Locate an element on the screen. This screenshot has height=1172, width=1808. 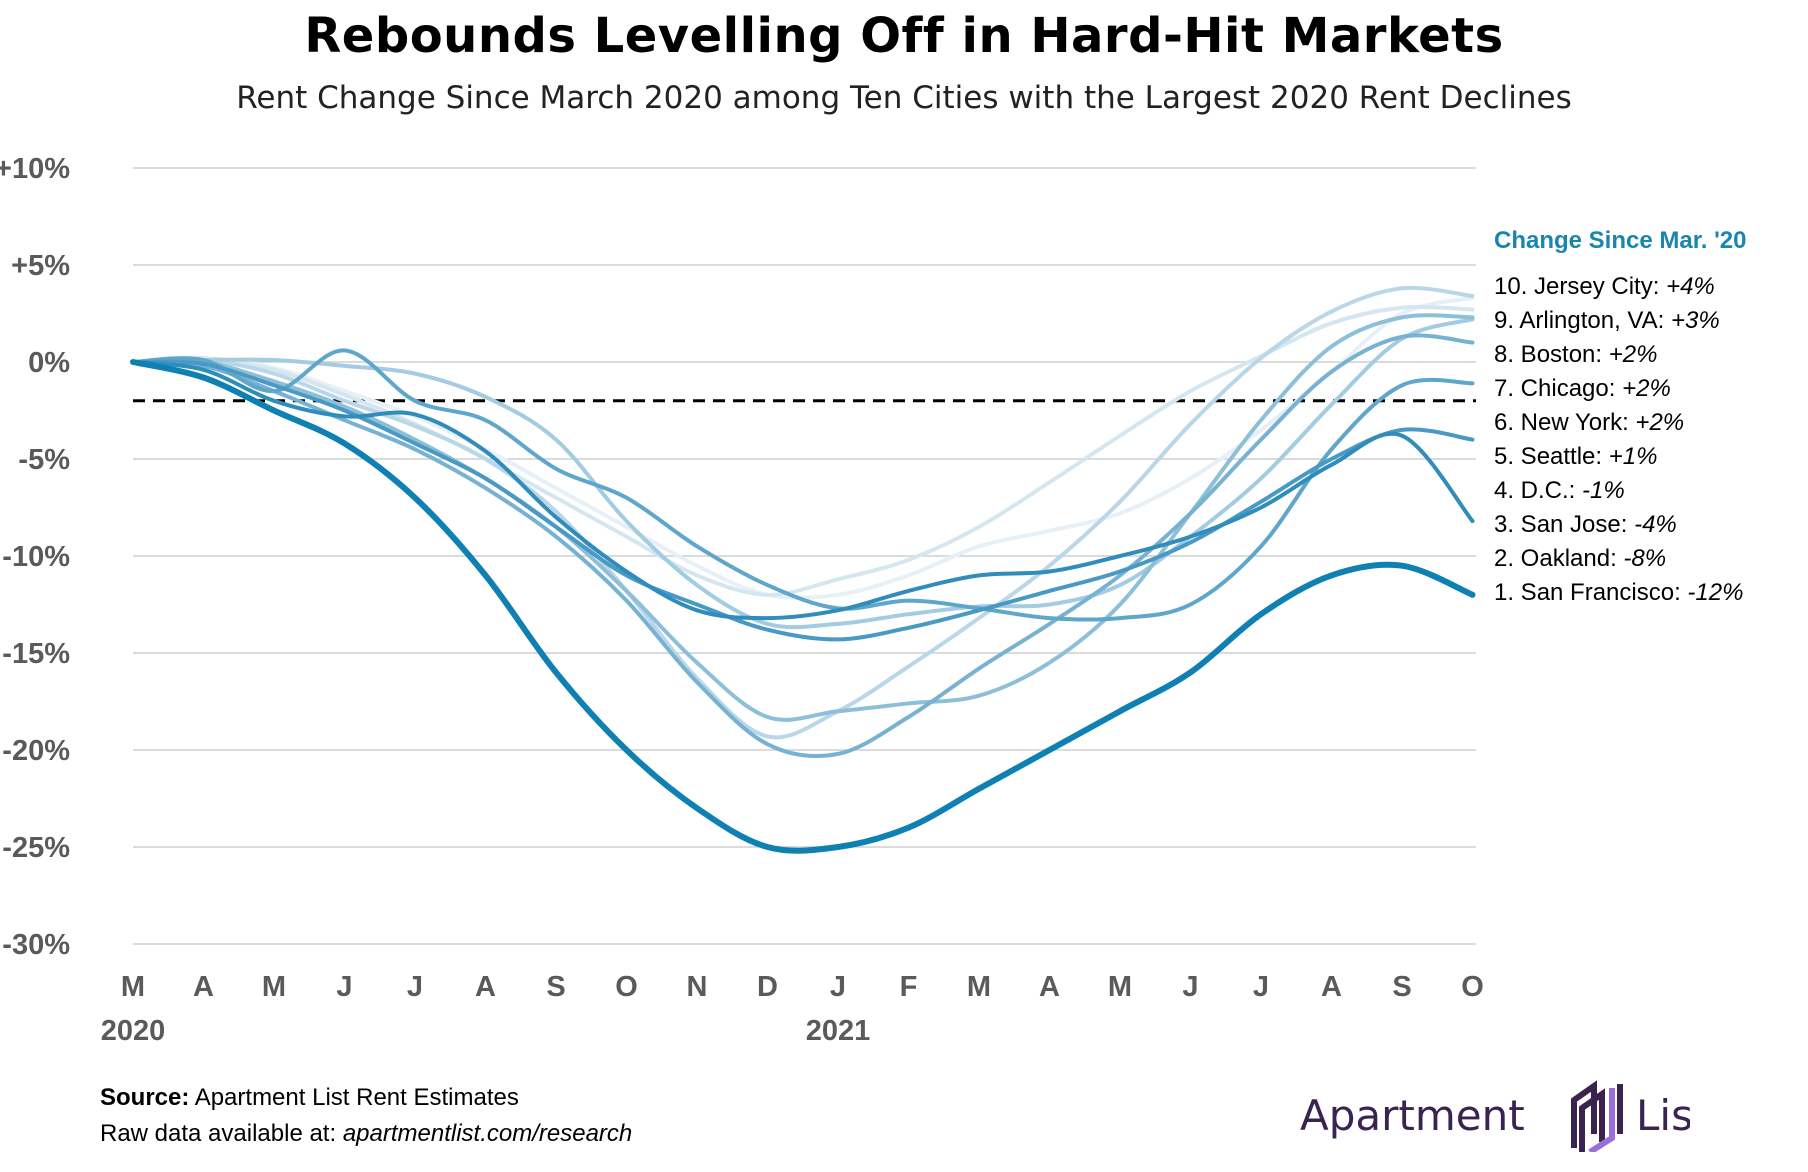
y-tick-label: -25% is located at coordinates (36, 848).